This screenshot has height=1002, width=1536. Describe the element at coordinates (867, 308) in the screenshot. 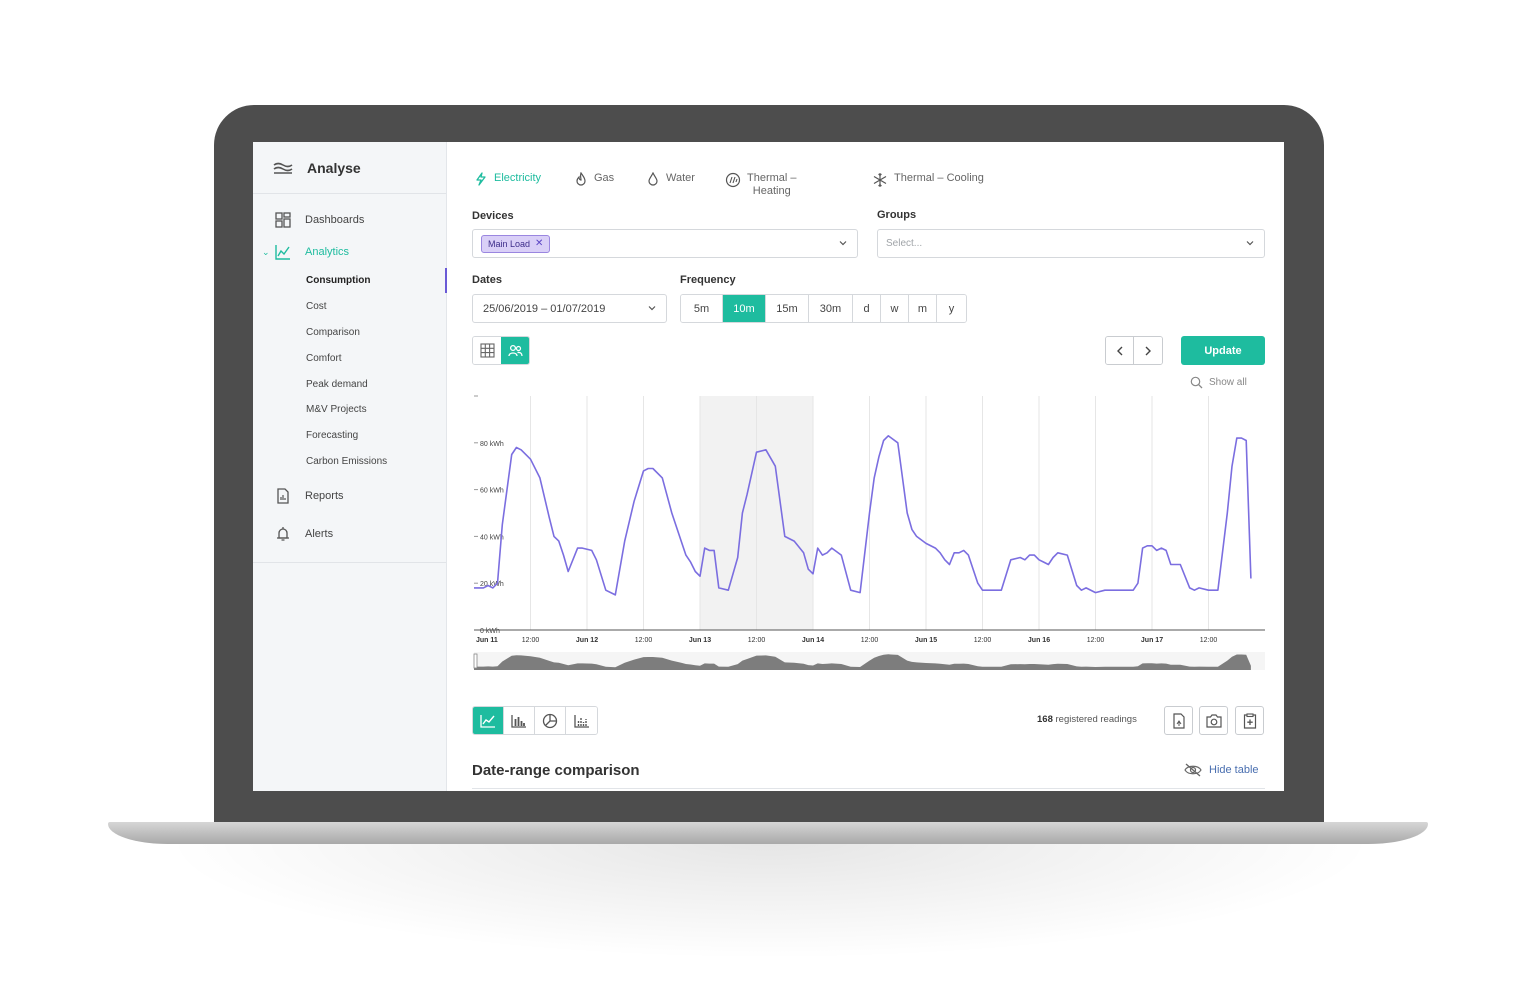

I see `freq-option-d: d` at that location.